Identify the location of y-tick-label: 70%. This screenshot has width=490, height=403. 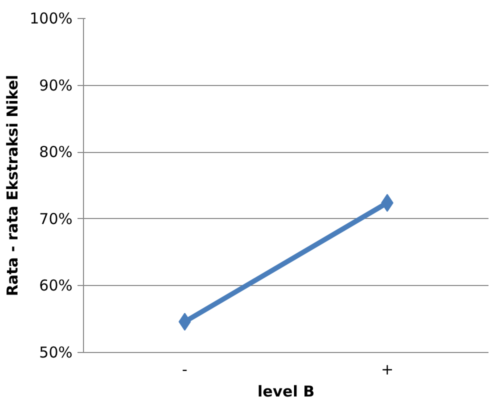
(56, 219).